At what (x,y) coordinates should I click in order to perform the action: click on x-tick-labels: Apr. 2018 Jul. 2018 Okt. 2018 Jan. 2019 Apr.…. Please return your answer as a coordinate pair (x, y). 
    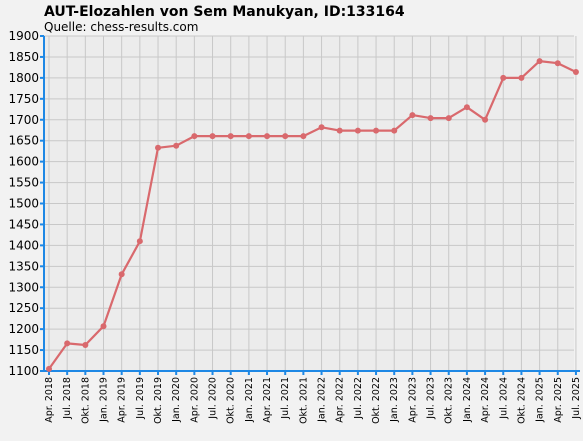
    Looking at the image, I should click on (313, 400).